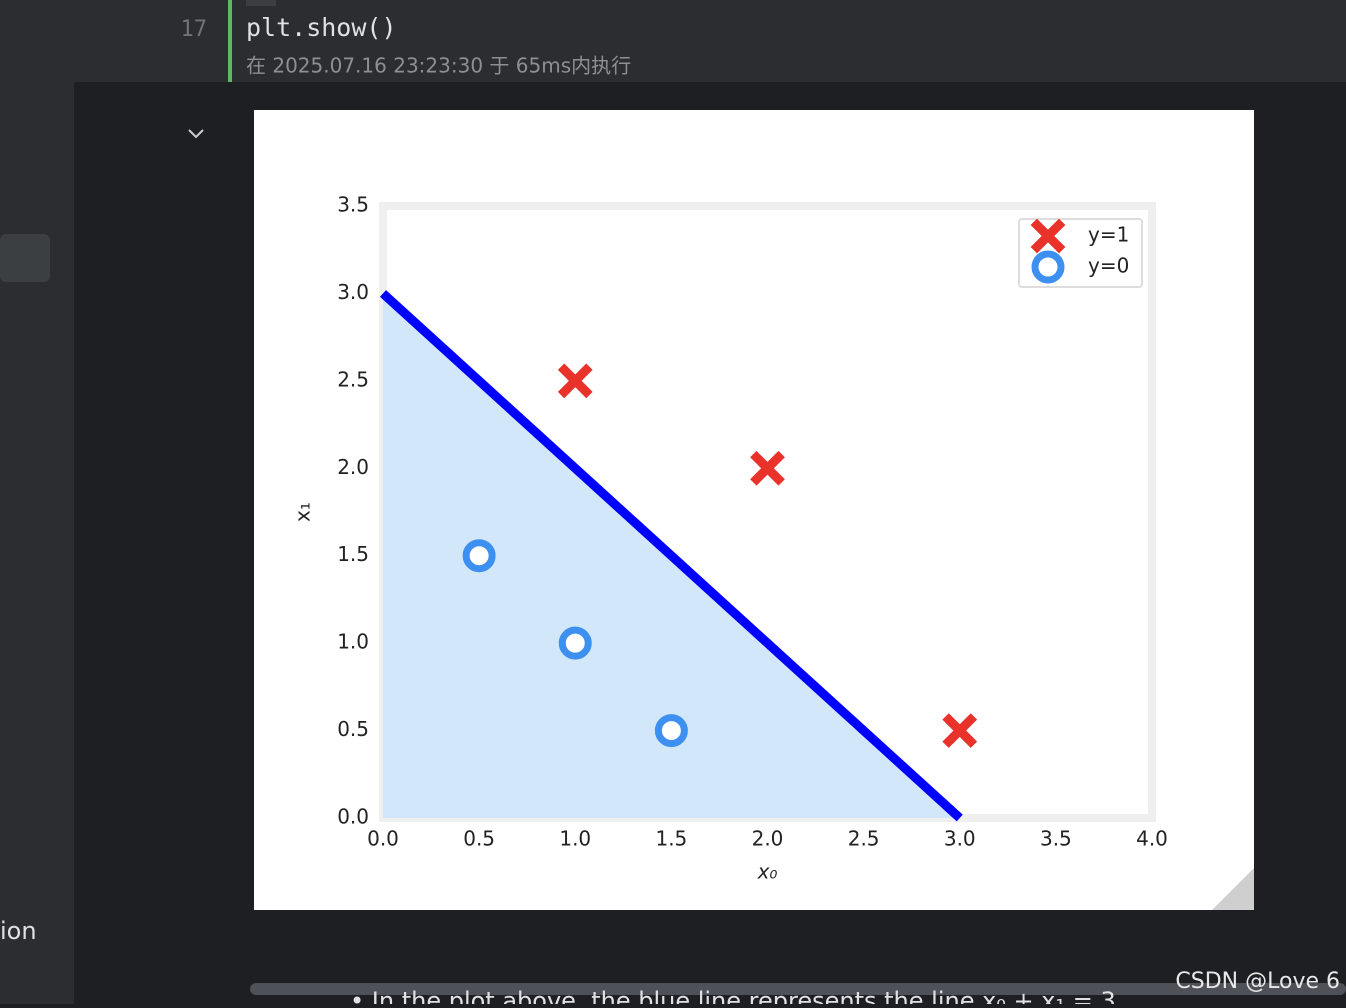 The height and width of the screenshot is (1008, 1346). Describe the element at coordinates (960, 839) in the screenshot. I see `x-tick-label: 3.0` at that location.